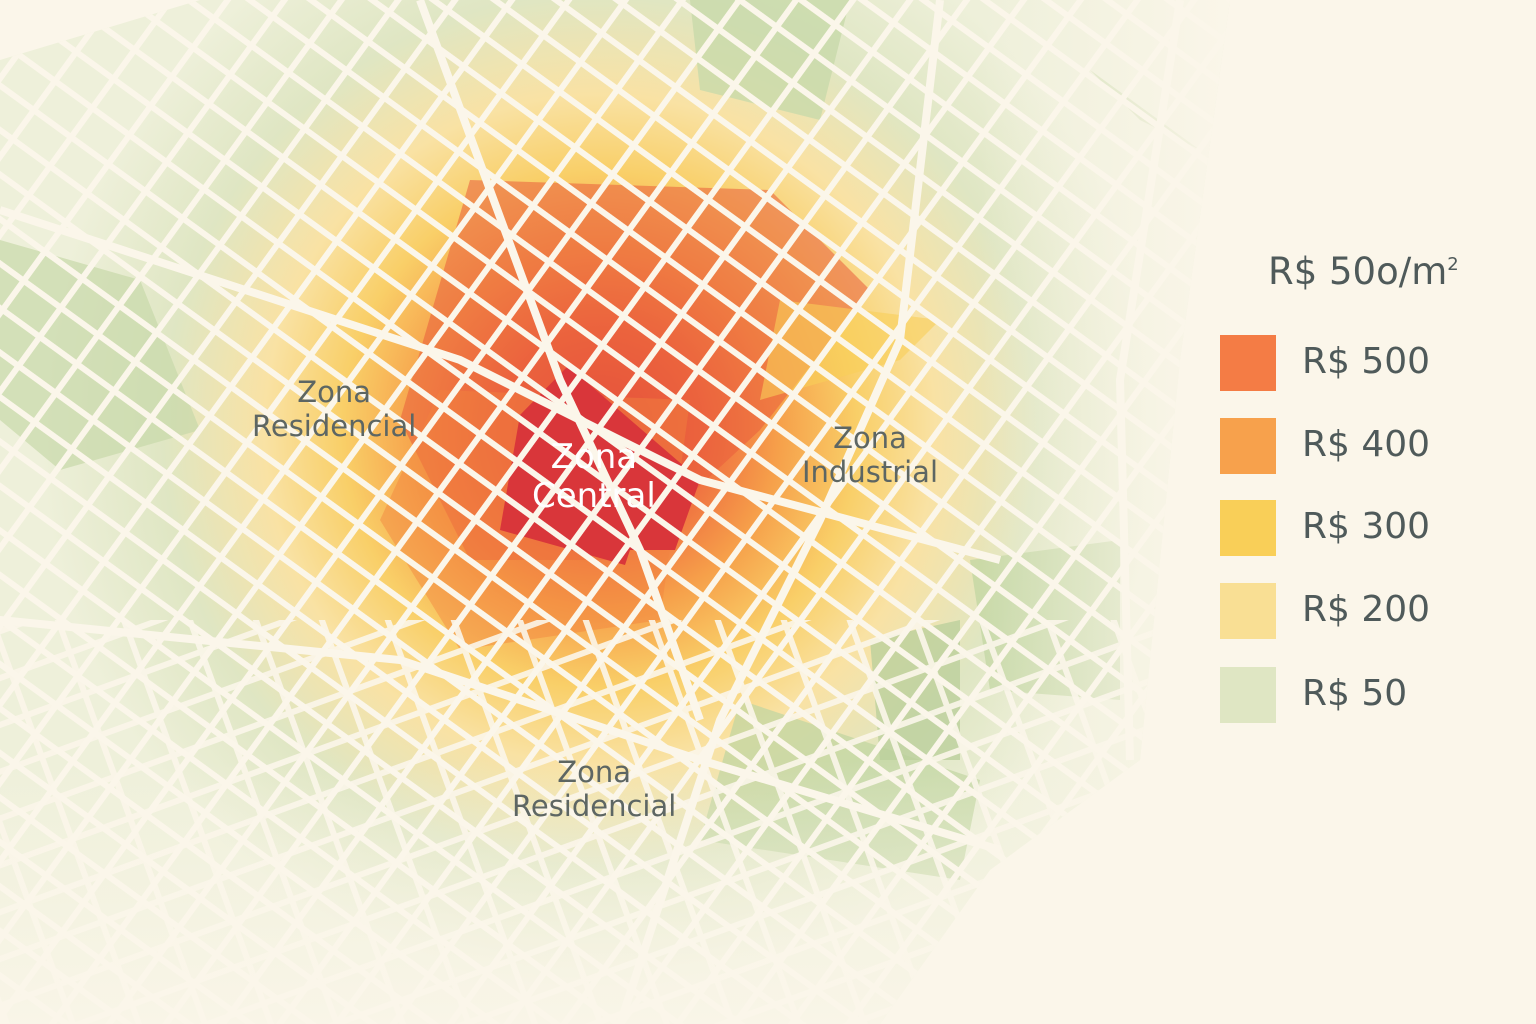  I want to click on legend-title-superscript: 2, so click(1453, 264).